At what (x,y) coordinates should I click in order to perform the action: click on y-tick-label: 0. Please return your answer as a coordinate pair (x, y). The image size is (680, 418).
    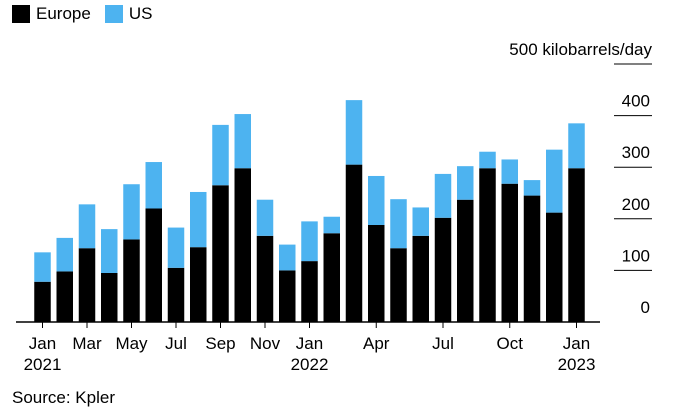
    Looking at the image, I should click on (645, 307).